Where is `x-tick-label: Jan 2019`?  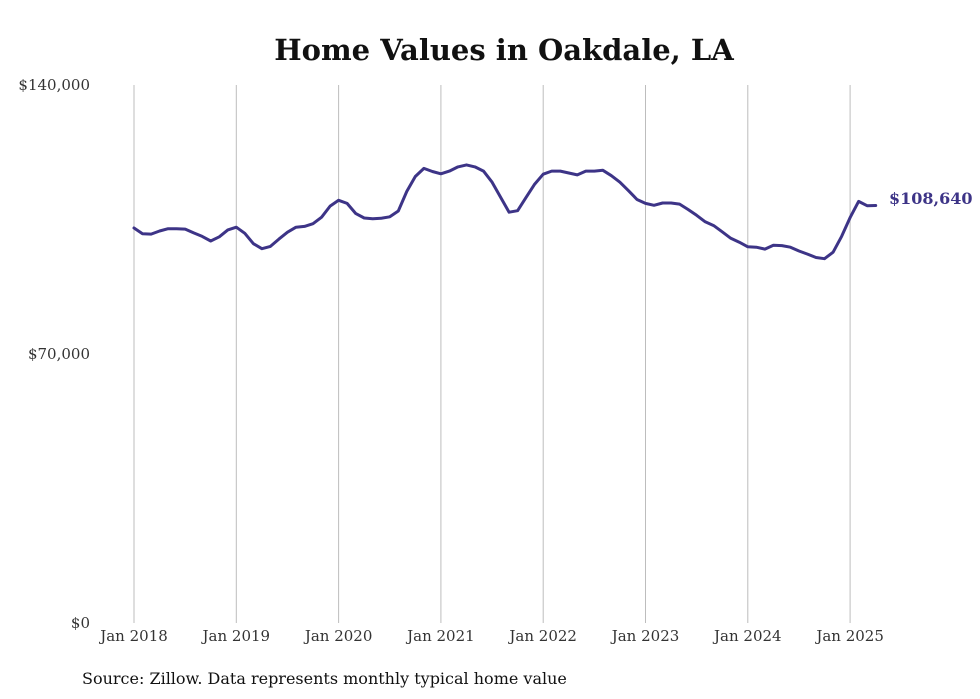
x-tick-label: Jan 2019 is located at coordinates (236, 636).